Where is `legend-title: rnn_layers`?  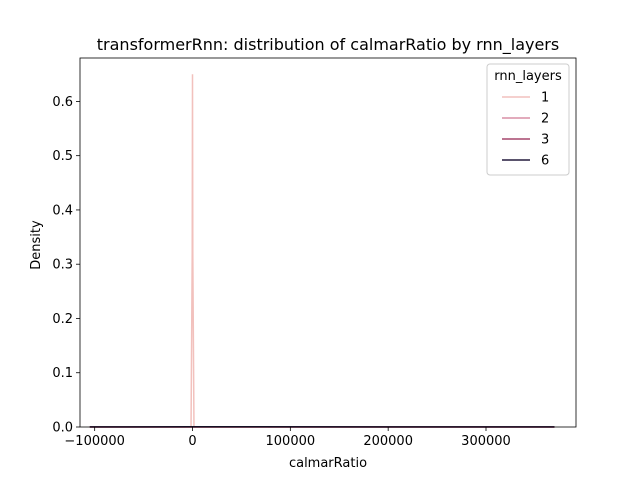 legend-title: rnn_layers is located at coordinates (528, 76).